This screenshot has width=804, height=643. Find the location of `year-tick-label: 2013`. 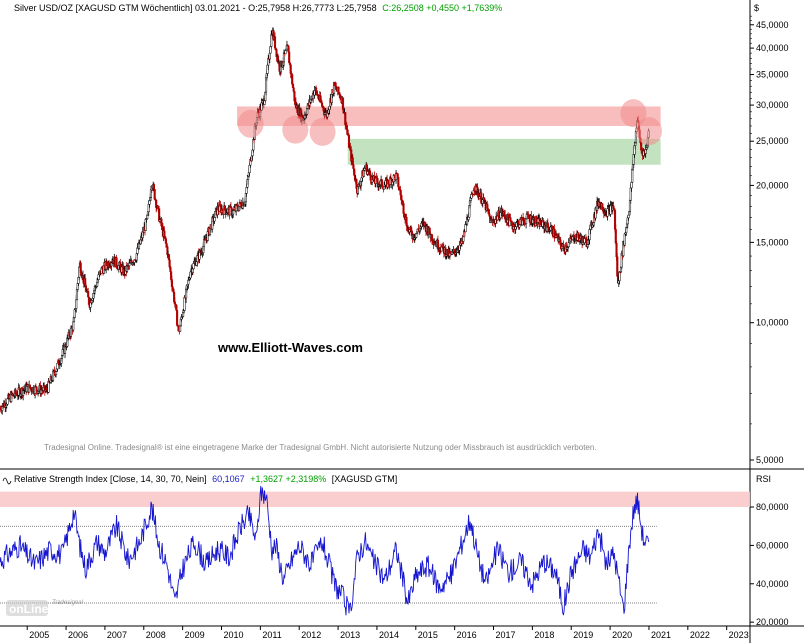

year-tick-label: 2013 is located at coordinates (350, 635).